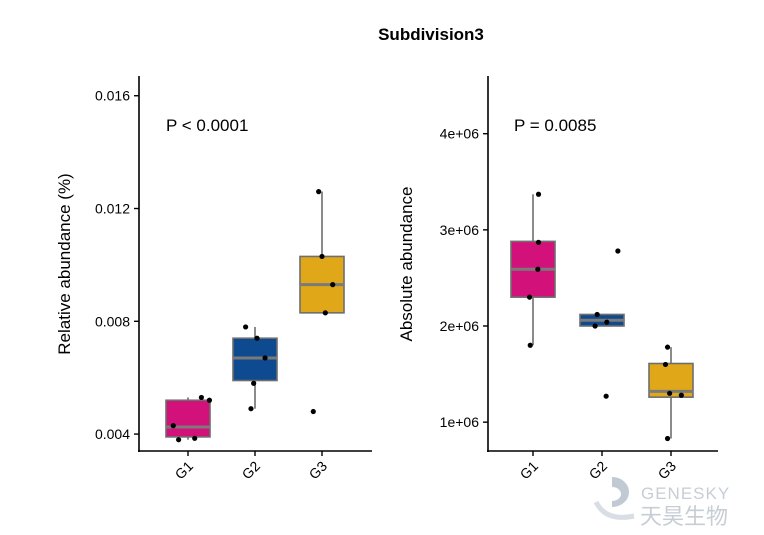  Describe the element at coordinates (112, 434) in the screenshot. I see `y-tick-label: 0.004` at that location.